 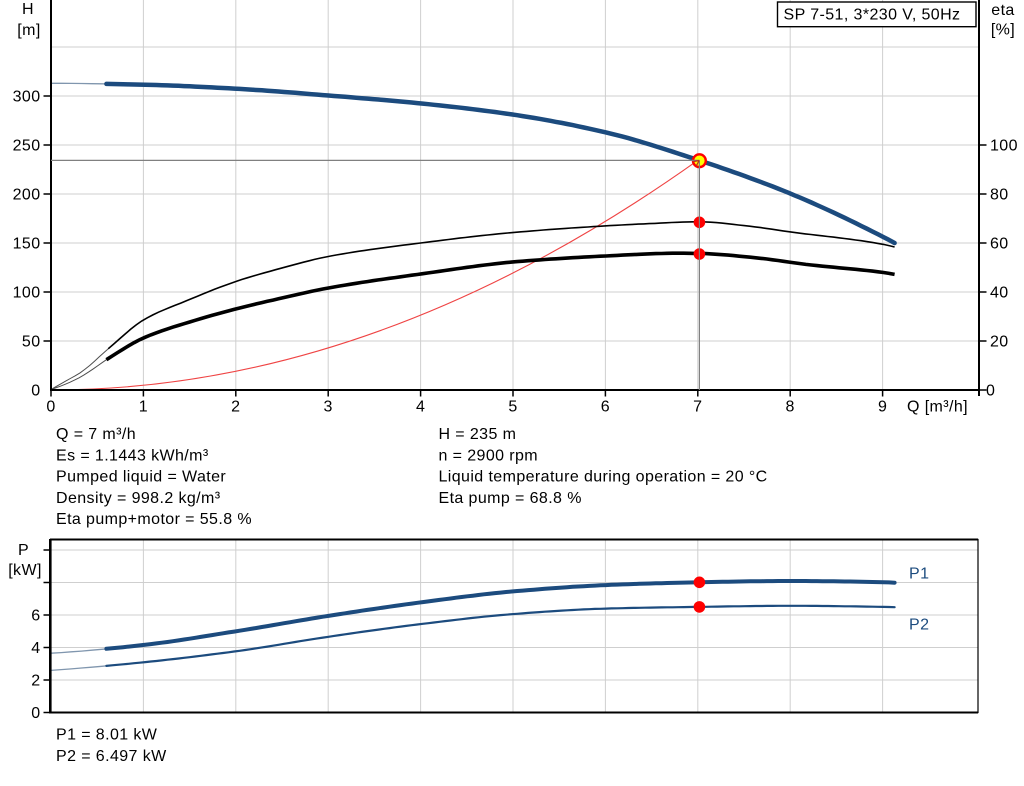 What do you see at coordinates (27, 195) in the screenshot?
I see `svg-text: 200` at bounding box center [27, 195].